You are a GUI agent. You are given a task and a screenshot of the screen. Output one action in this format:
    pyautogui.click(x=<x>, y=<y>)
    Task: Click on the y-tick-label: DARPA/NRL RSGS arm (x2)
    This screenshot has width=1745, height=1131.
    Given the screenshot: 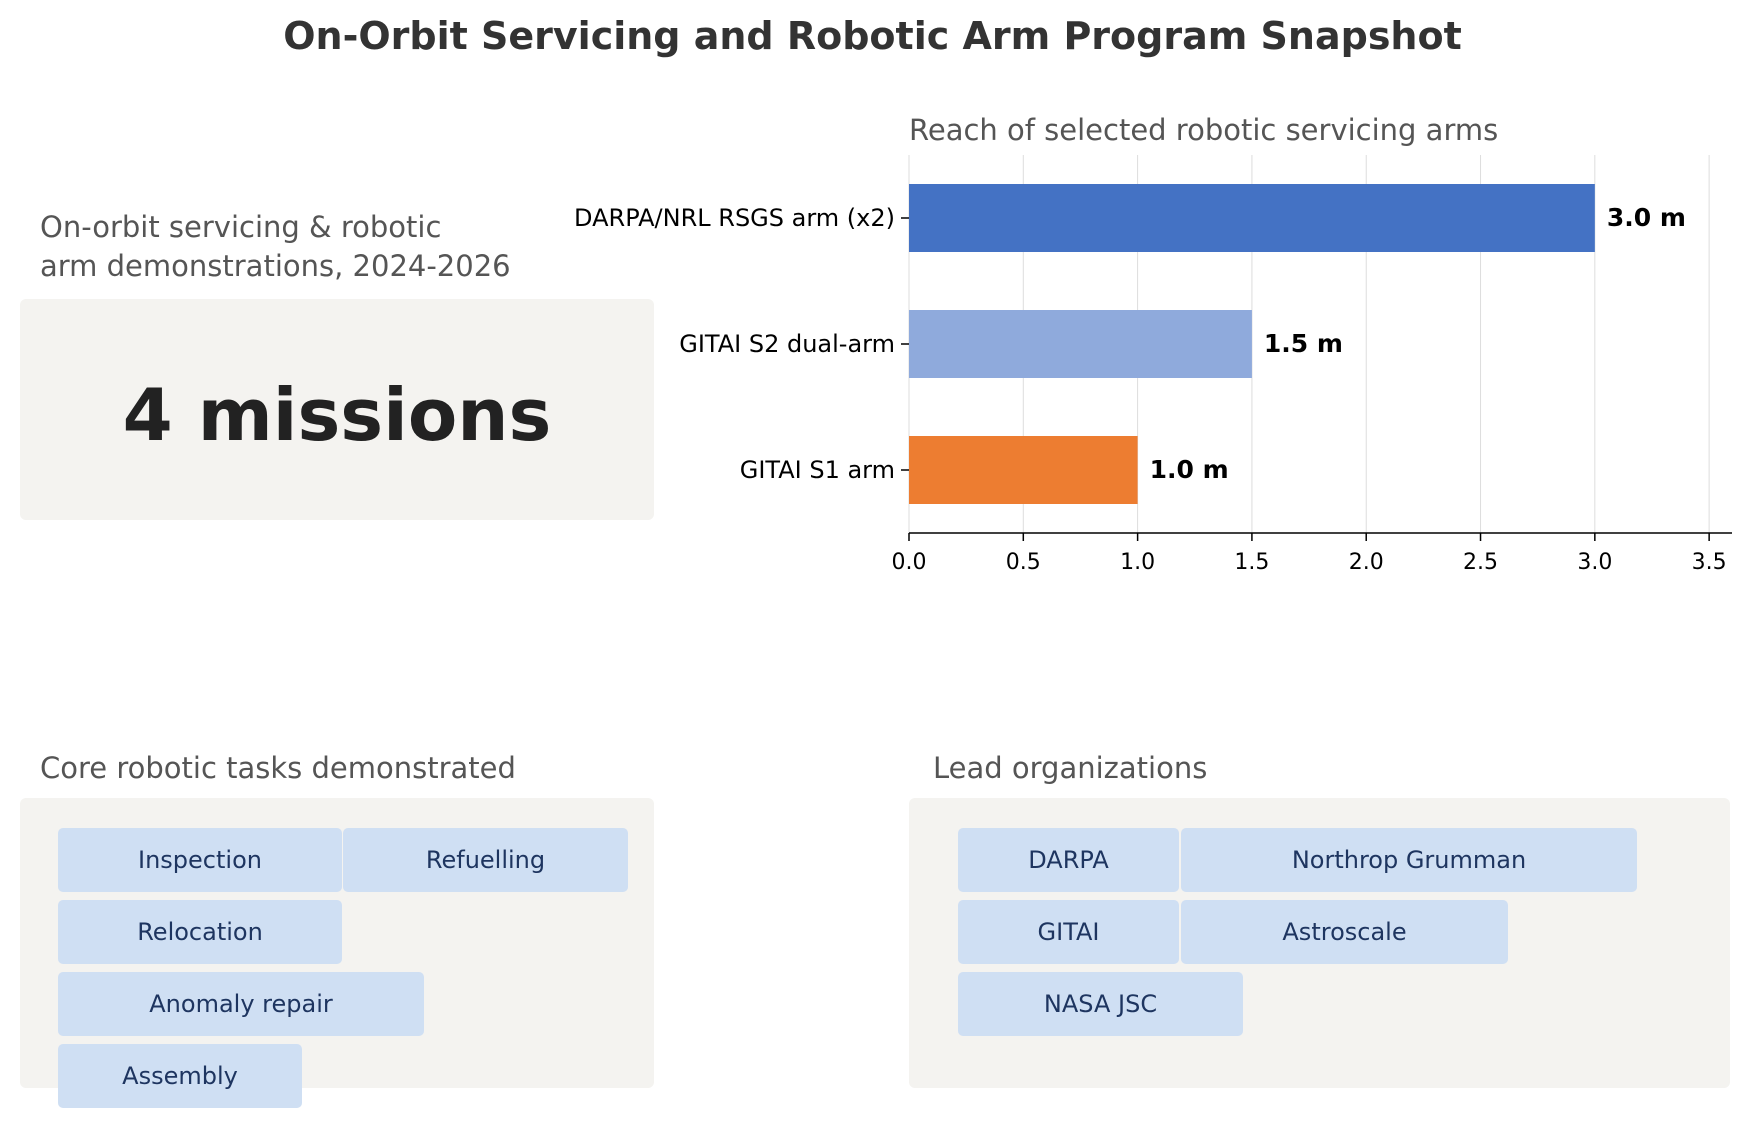 What is the action you would take?
    pyautogui.click(x=734, y=218)
    